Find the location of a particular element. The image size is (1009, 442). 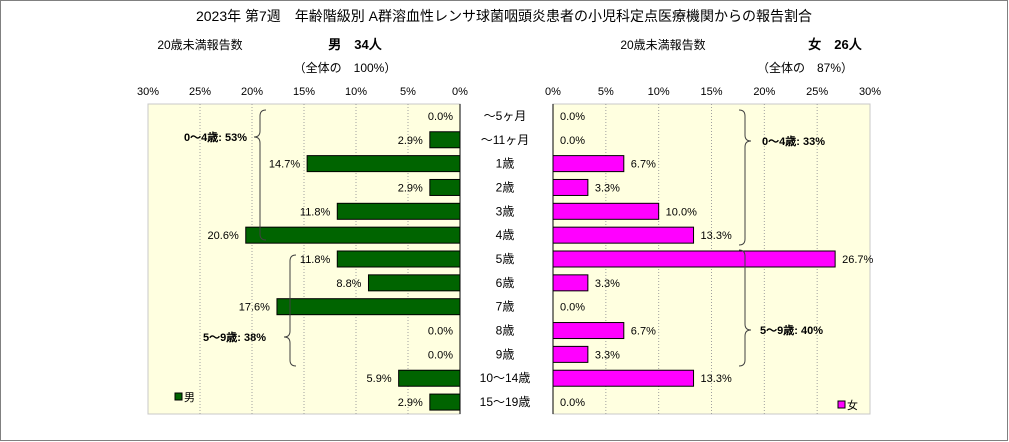

value-label-male-0: 0.0% is located at coordinates (440, 117).